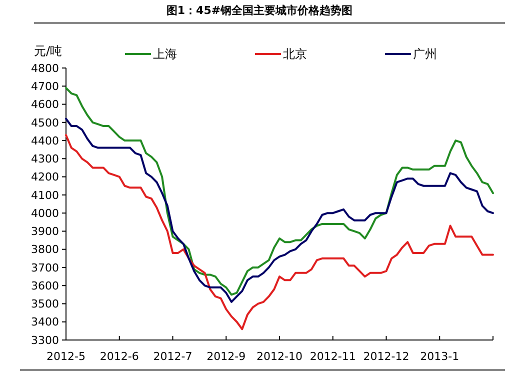 The image size is (519, 379). Describe the element at coordinates (48, 51) in the screenshot. I see `y-axis-title: 元/吨` at that location.